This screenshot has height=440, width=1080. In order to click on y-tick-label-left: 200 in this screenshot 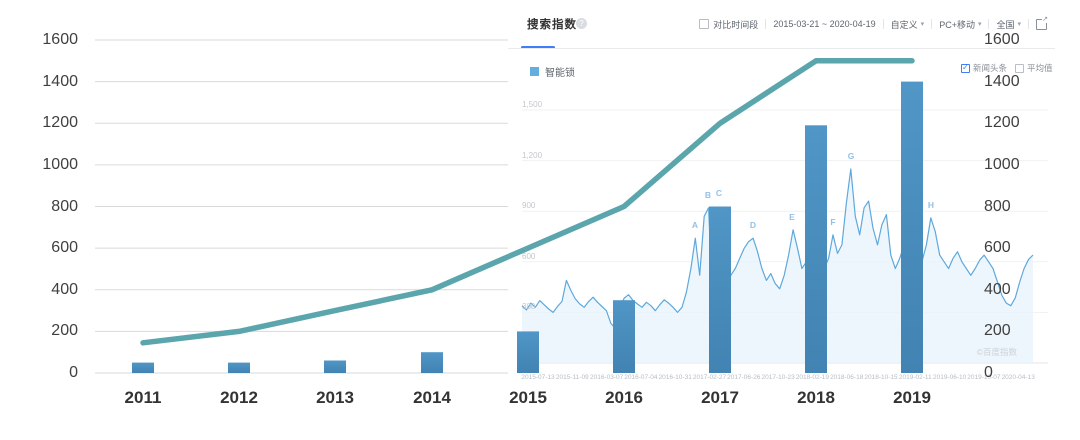, I will do `click(64, 331)`.